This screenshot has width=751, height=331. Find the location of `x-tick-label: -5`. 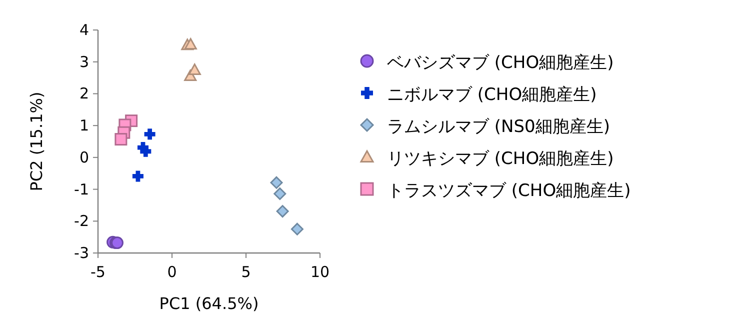

x-tick-label: -5 is located at coordinates (98, 272).